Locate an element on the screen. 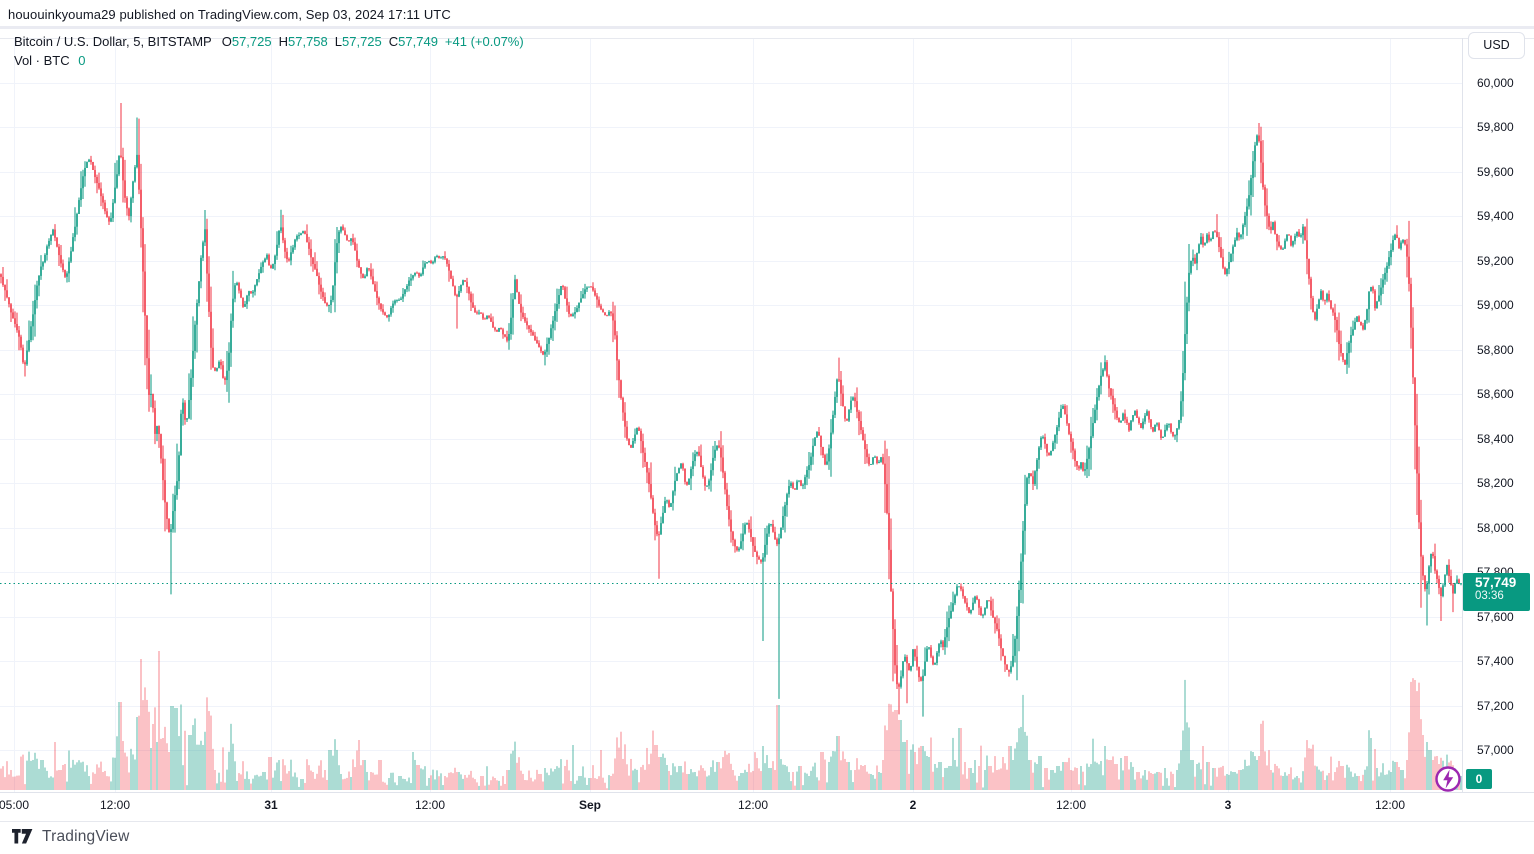  price-tick-label: 57,400 is located at coordinates (1495, 661).